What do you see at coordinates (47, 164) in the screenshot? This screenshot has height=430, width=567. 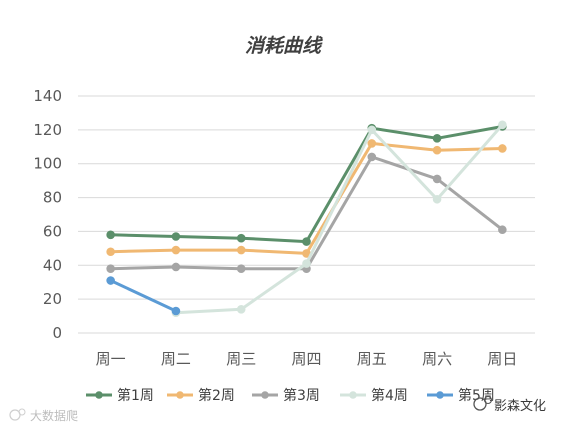 I see `y-tick-label: 100` at bounding box center [47, 164].